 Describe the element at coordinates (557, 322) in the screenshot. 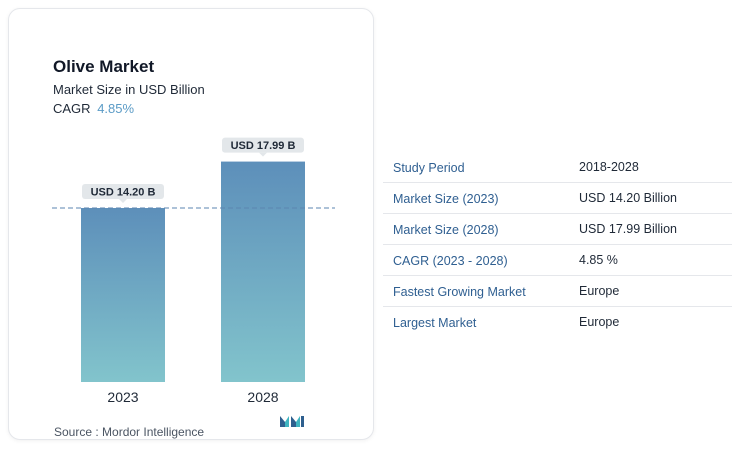

I see `table-row: Largest Market Europe` at that location.